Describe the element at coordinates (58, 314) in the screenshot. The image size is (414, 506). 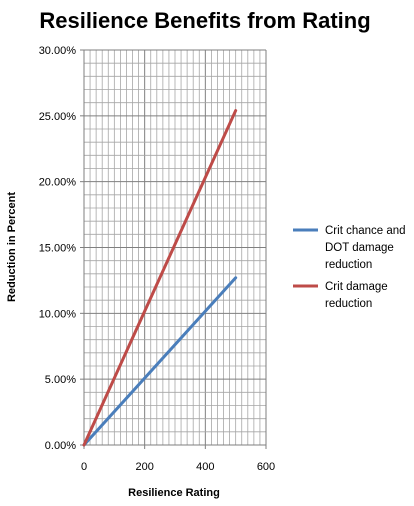
I see `y-tick-label: 10.00%` at that location.